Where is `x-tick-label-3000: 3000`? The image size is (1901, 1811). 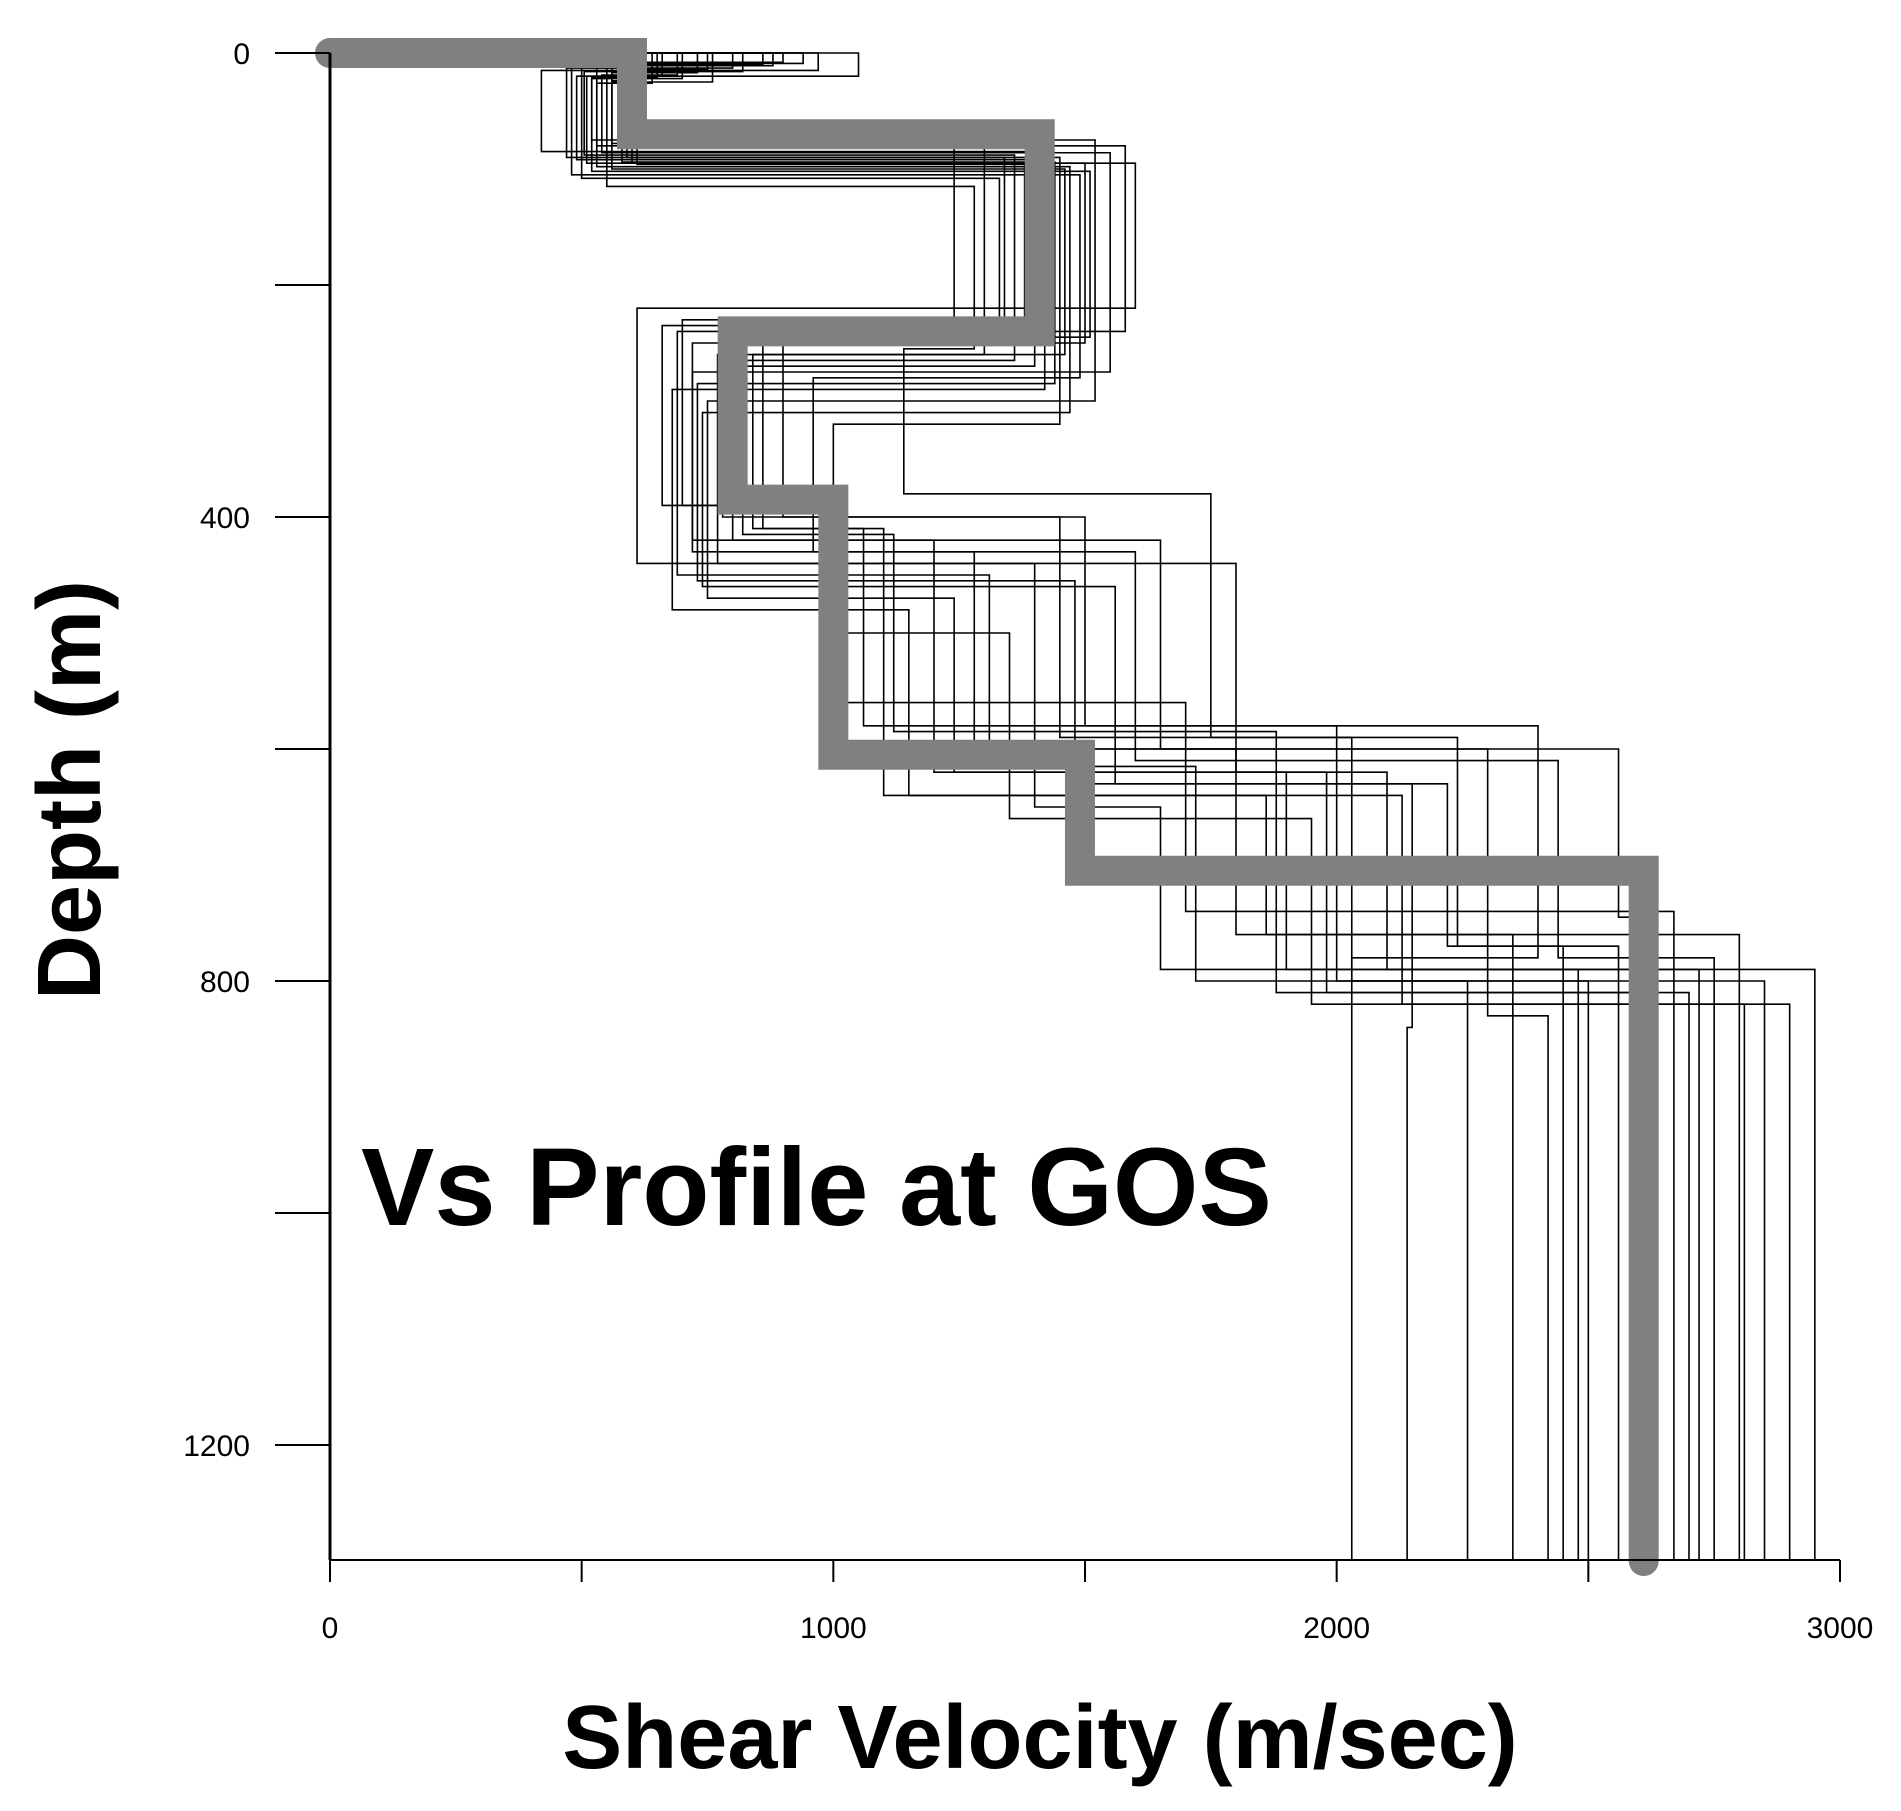 x-tick-label-3000: 3000 is located at coordinates (1840, 1628).